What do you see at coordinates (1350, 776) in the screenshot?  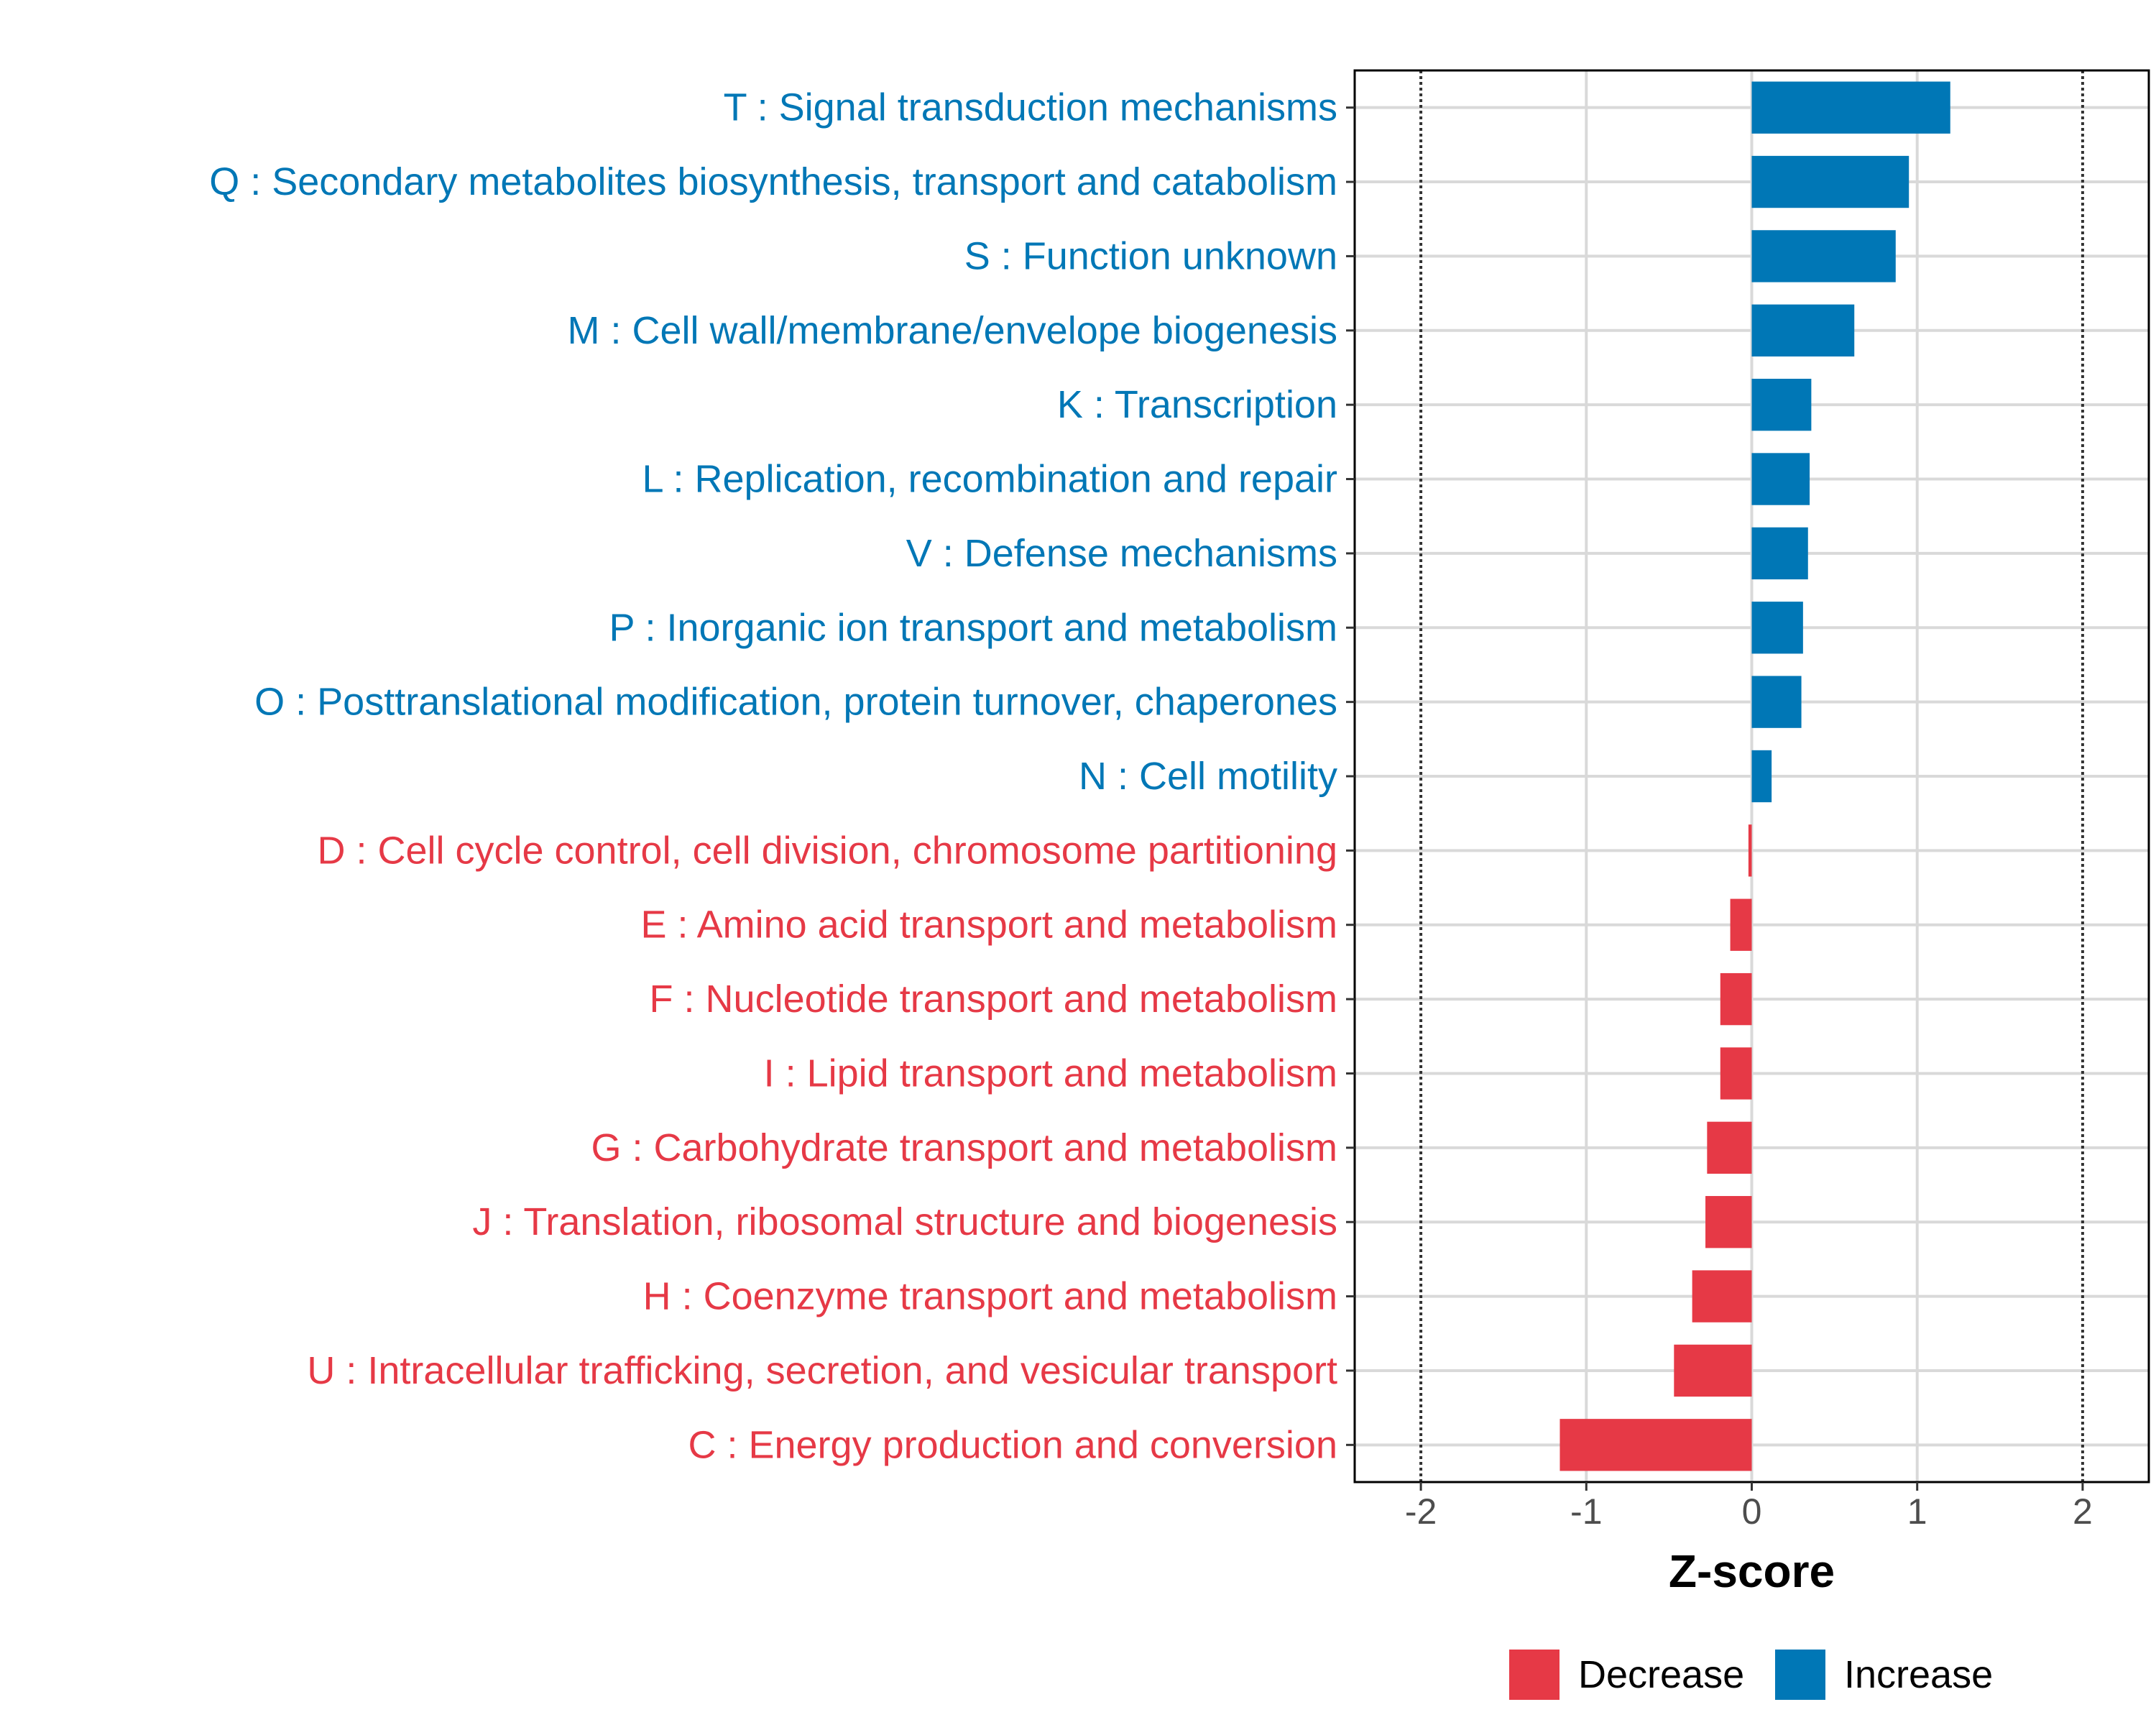 I see `y-axis-ticks` at bounding box center [1350, 776].